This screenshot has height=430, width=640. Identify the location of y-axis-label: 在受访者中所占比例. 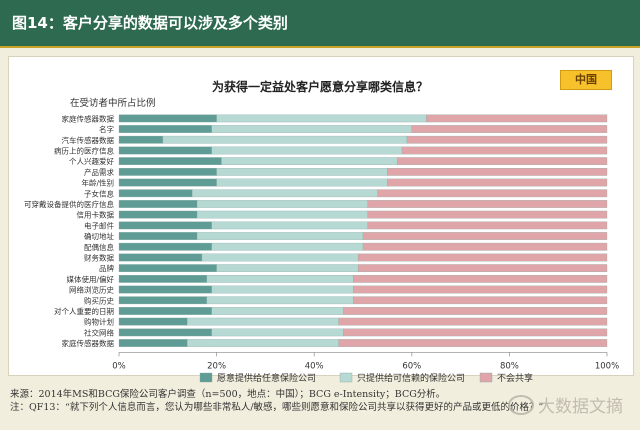
(113, 103).